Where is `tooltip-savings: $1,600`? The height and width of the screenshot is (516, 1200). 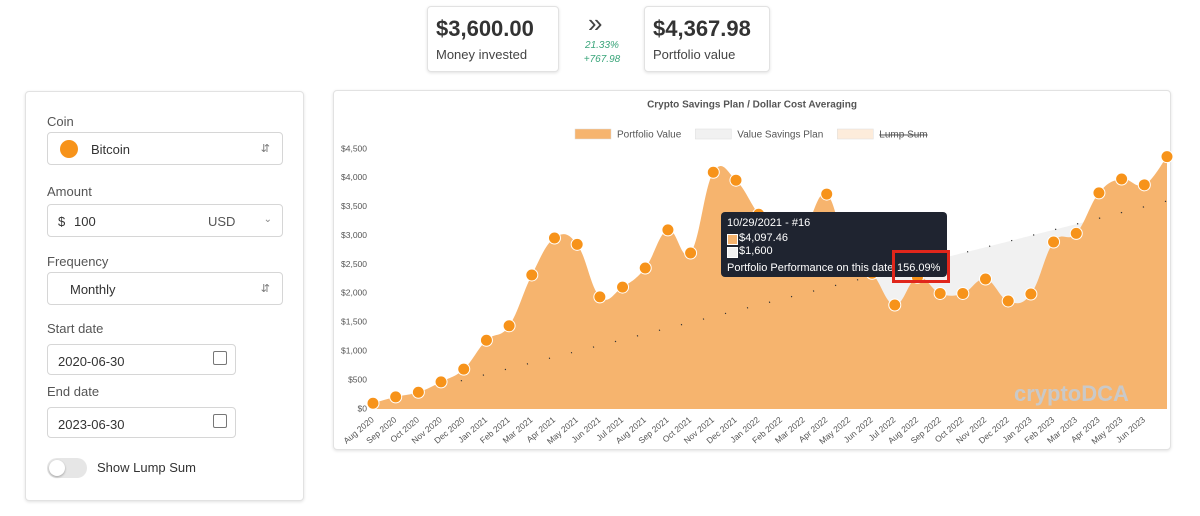 tooltip-savings: $1,600 is located at coordinates (756, 251).